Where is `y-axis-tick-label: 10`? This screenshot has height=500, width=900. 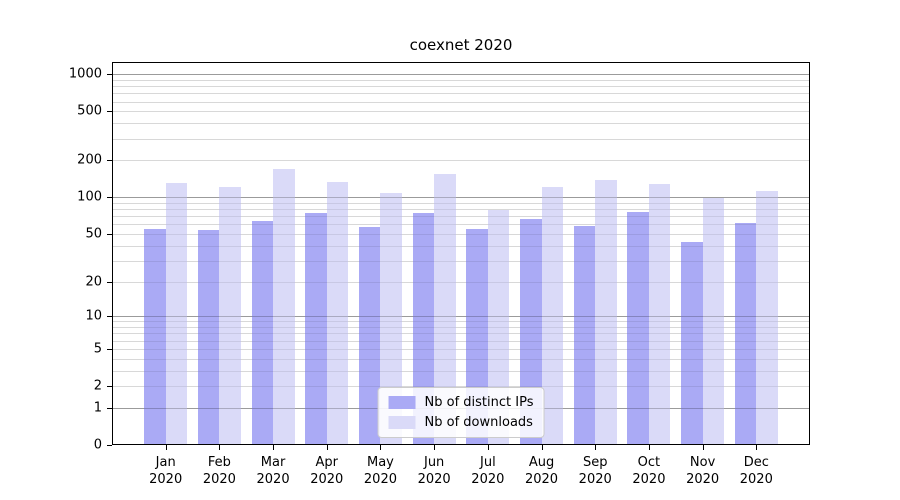
y-axis-tick-label: 10 is located at coordinates (93, 316).